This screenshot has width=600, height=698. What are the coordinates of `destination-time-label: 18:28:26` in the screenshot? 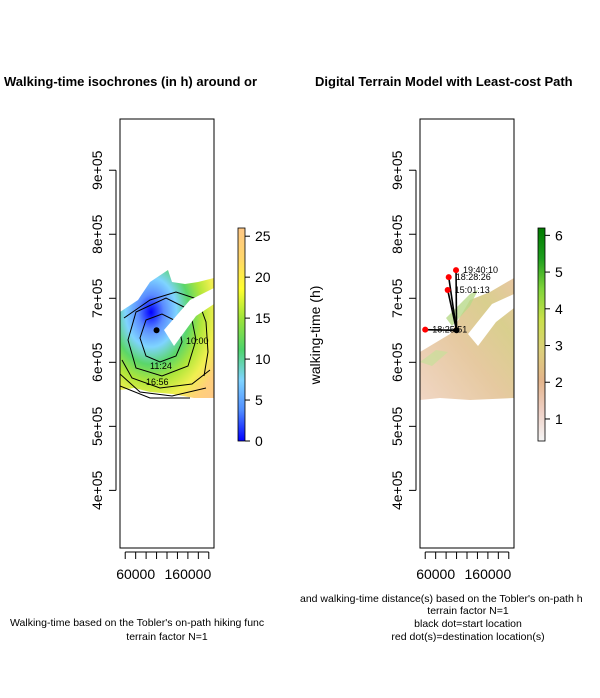 It's located at (473, 277).